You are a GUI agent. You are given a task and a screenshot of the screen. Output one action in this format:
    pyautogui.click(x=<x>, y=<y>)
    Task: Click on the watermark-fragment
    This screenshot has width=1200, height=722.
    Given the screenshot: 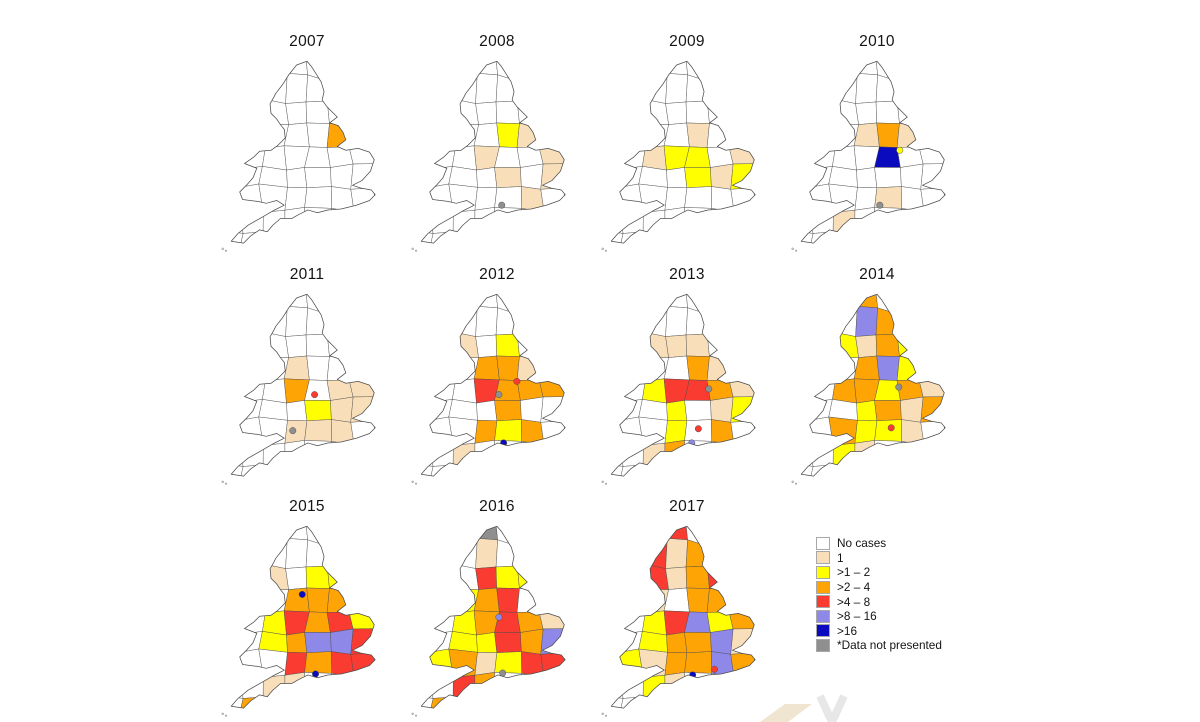 What is the action you would take?
    pyautogui.click(x=804, y=708)
    